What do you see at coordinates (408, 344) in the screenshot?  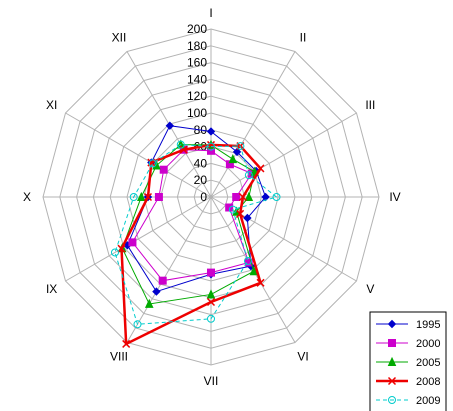 I see `legend-item: 2000` at bounding box center [408, 344].